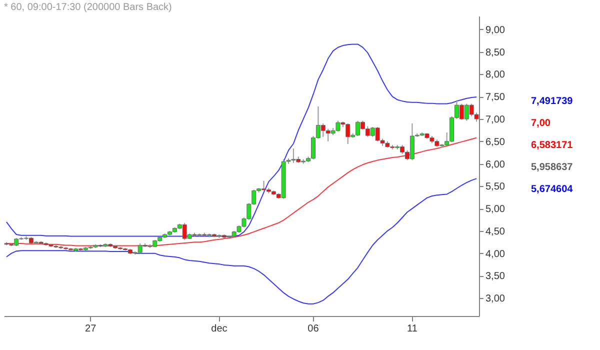 This screenshot has height=350, width=600. I want to click on x-tick-label: dec, so click(219, 329).